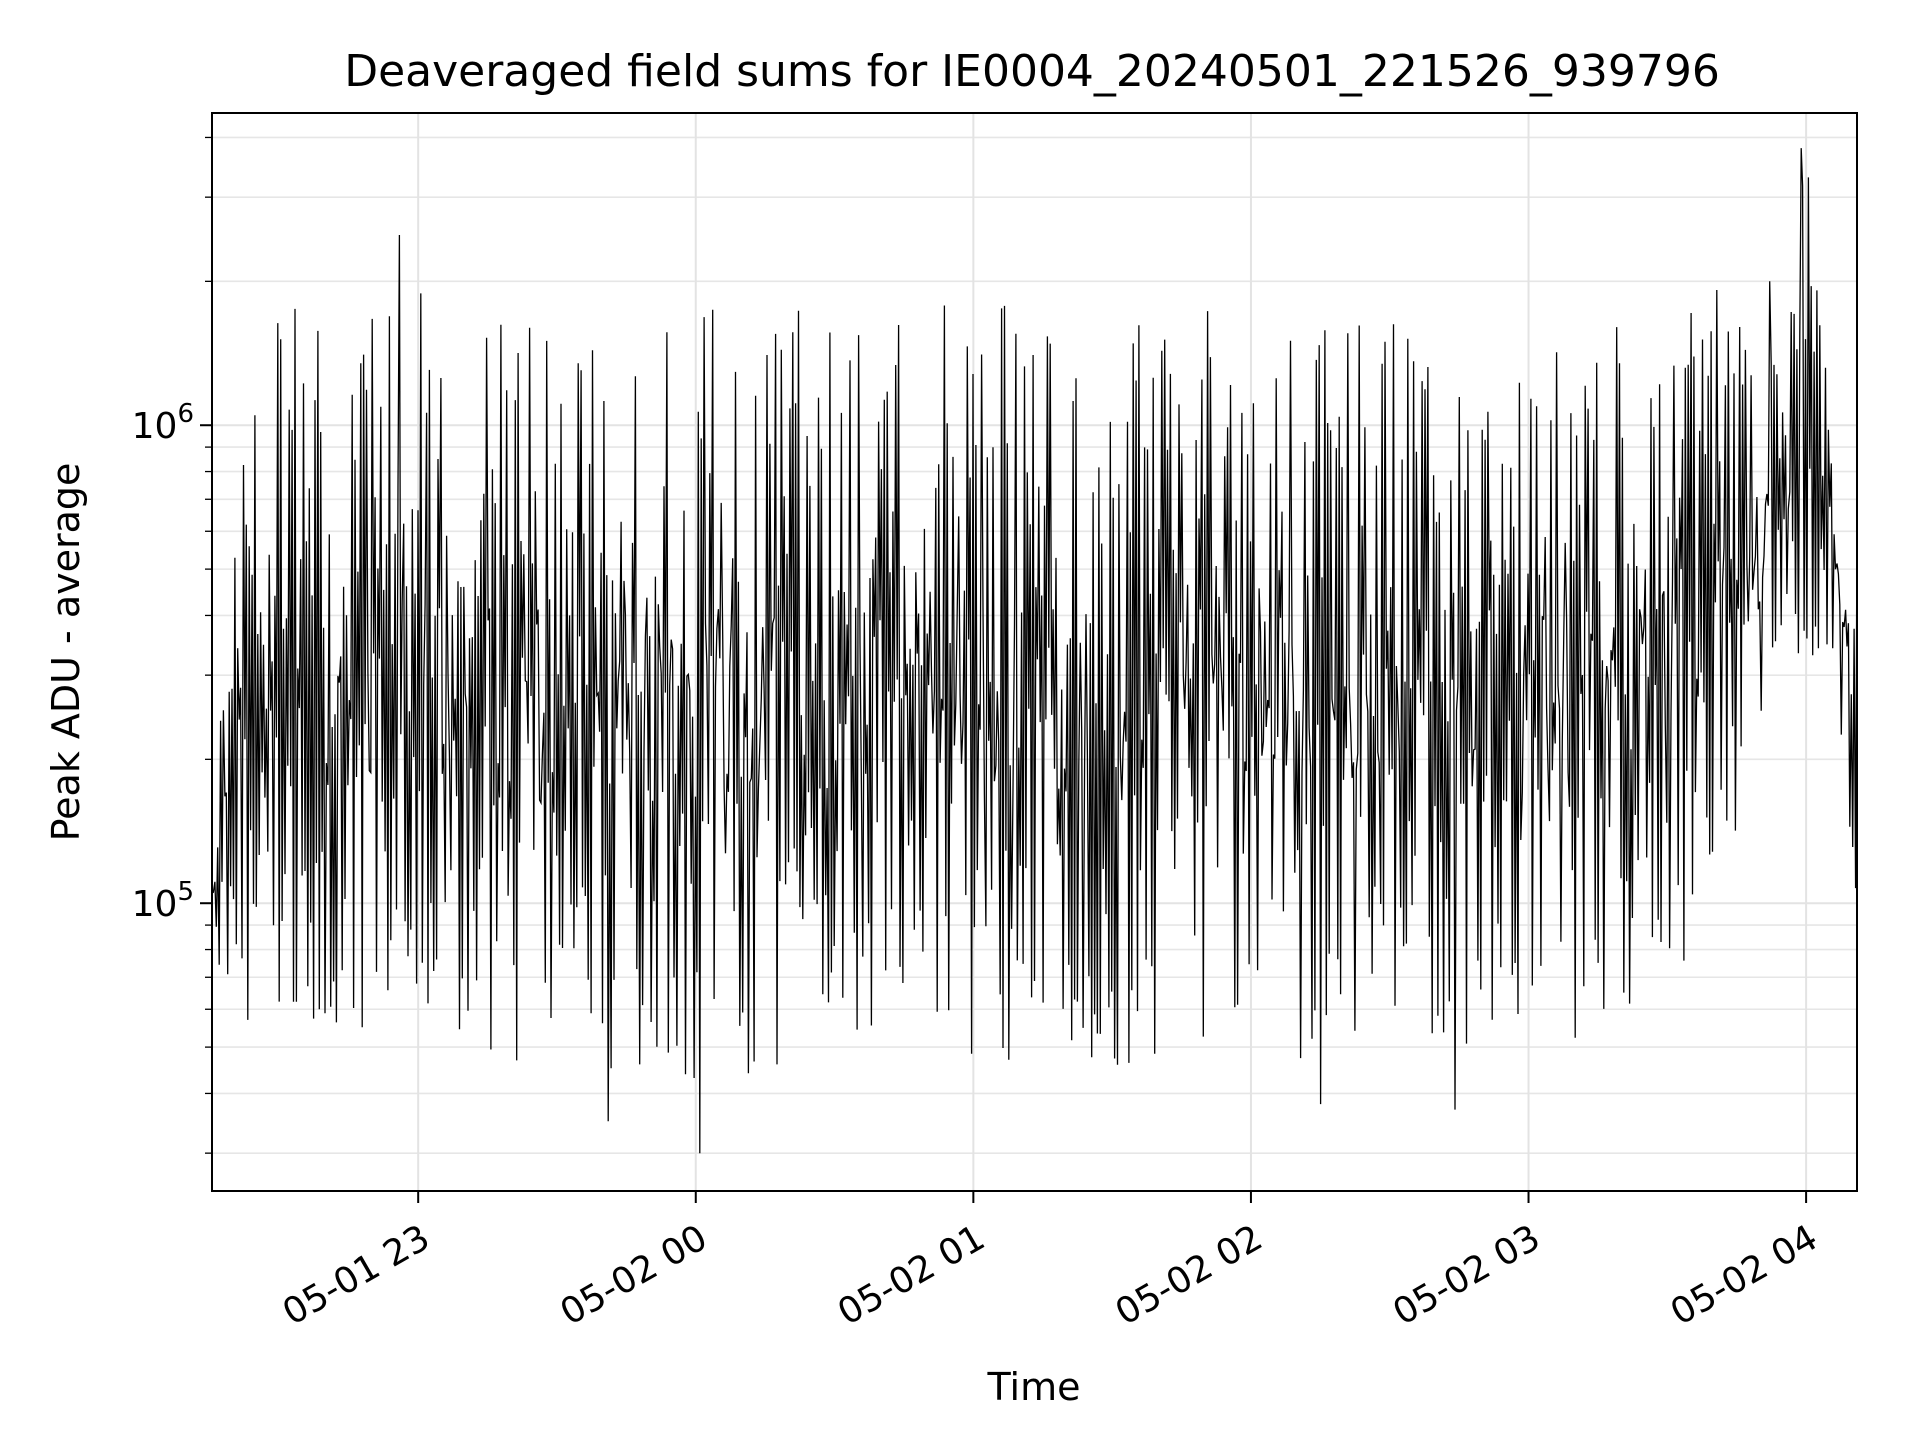  I want to click on y-axis-label: Peak ADU - average, so click(66, 652).